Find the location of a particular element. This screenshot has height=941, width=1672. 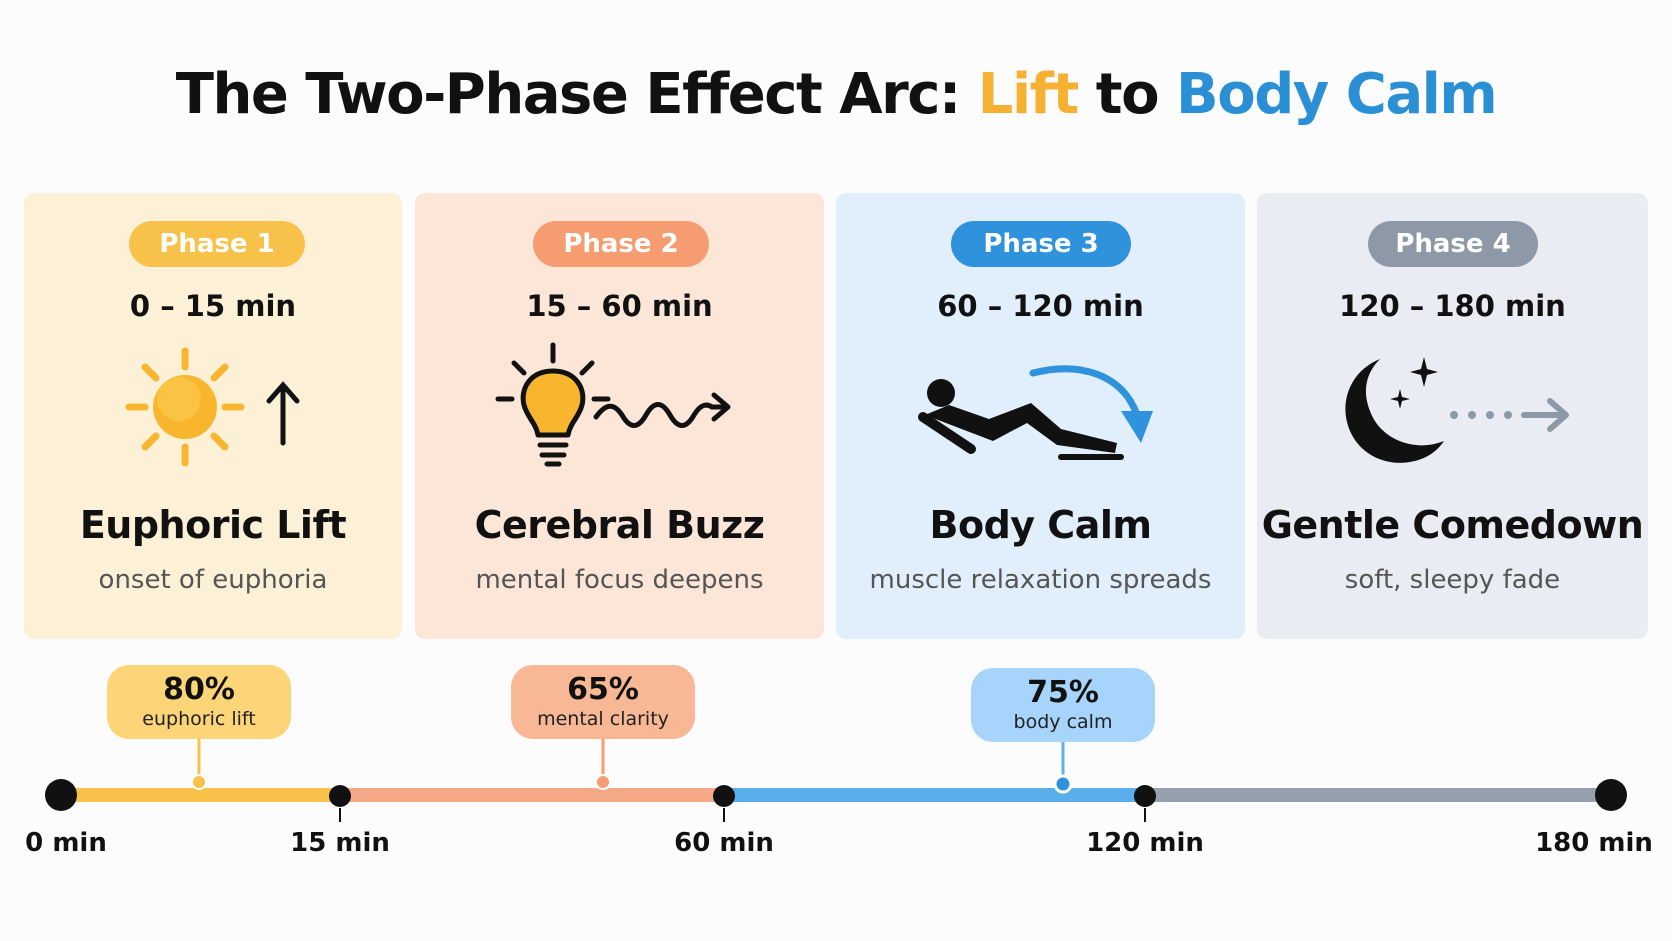

phase-4-range: 120 – 180 min is located at coordinates (1452, 306).